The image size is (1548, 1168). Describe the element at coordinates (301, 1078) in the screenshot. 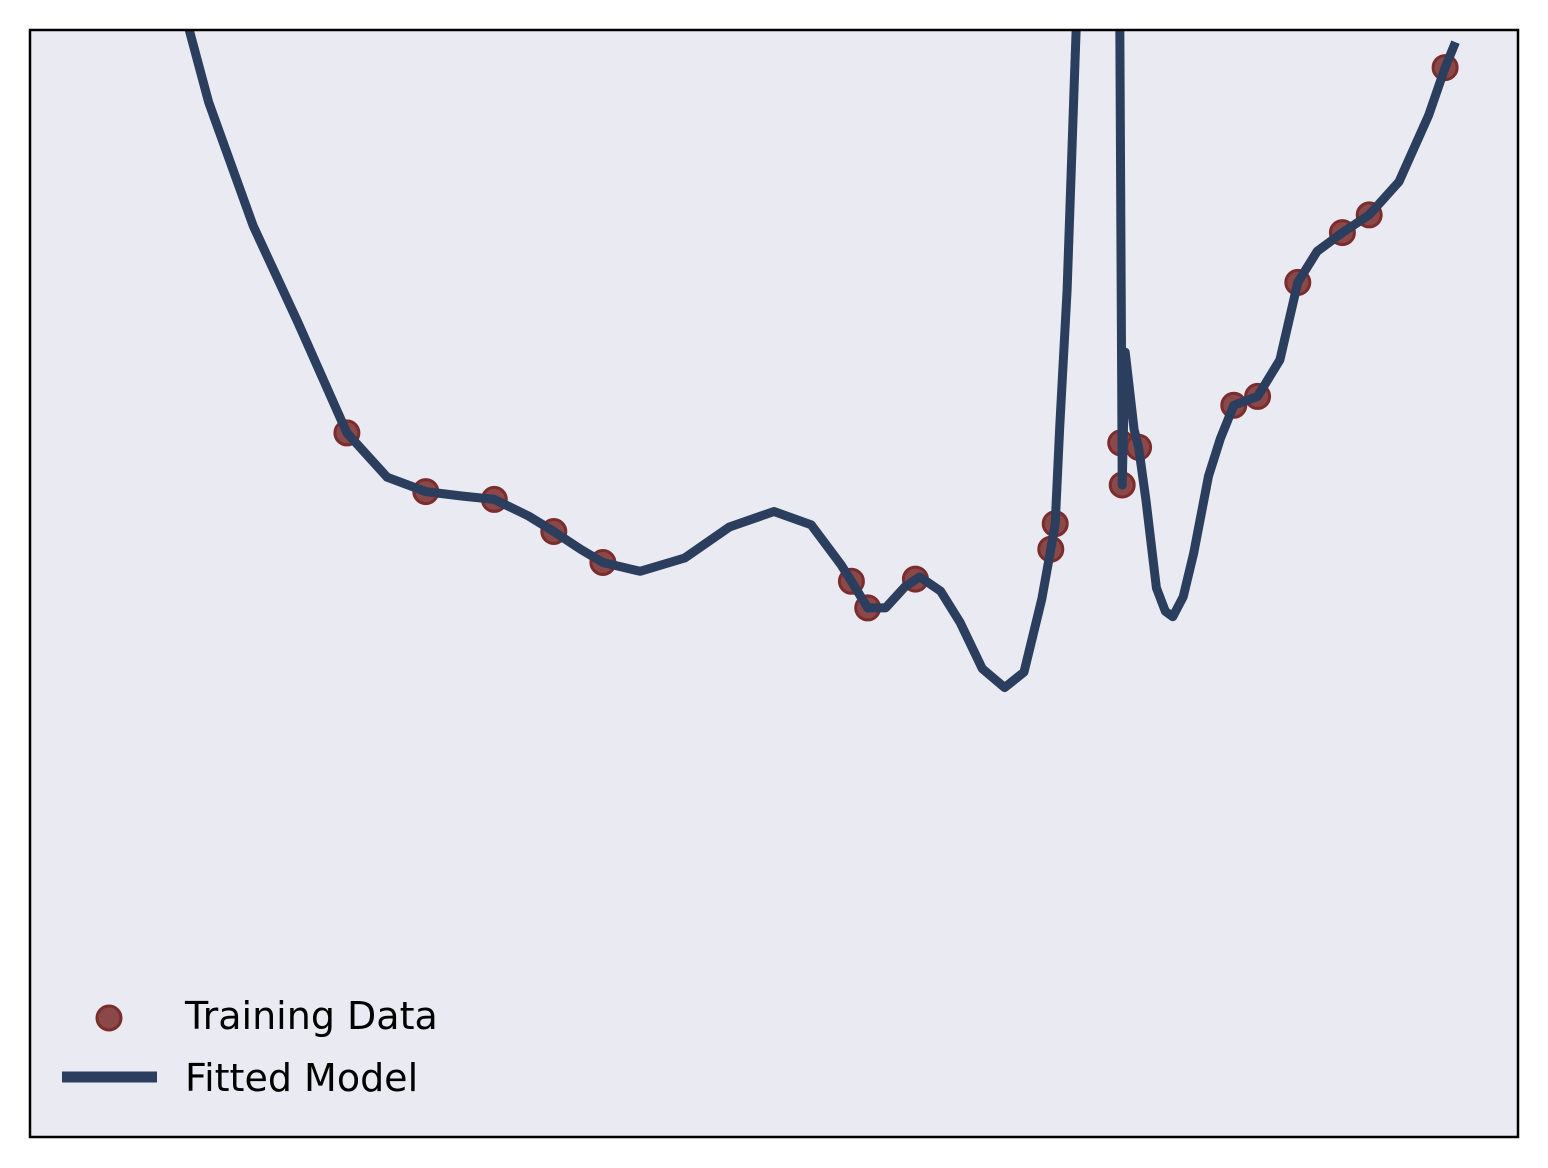

I see `legend-label-fitted-model: Fitted Model` at that location.